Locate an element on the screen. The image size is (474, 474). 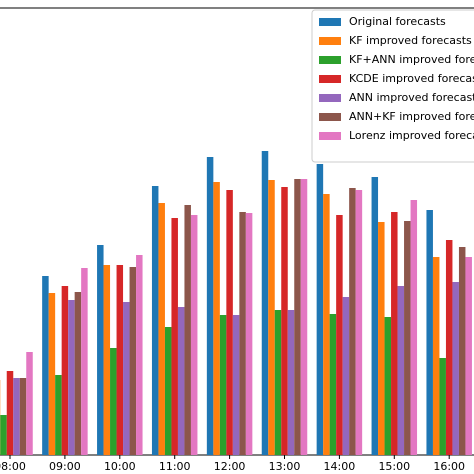
x-tick-label: 11:00 is located at coordinates (175, 466).